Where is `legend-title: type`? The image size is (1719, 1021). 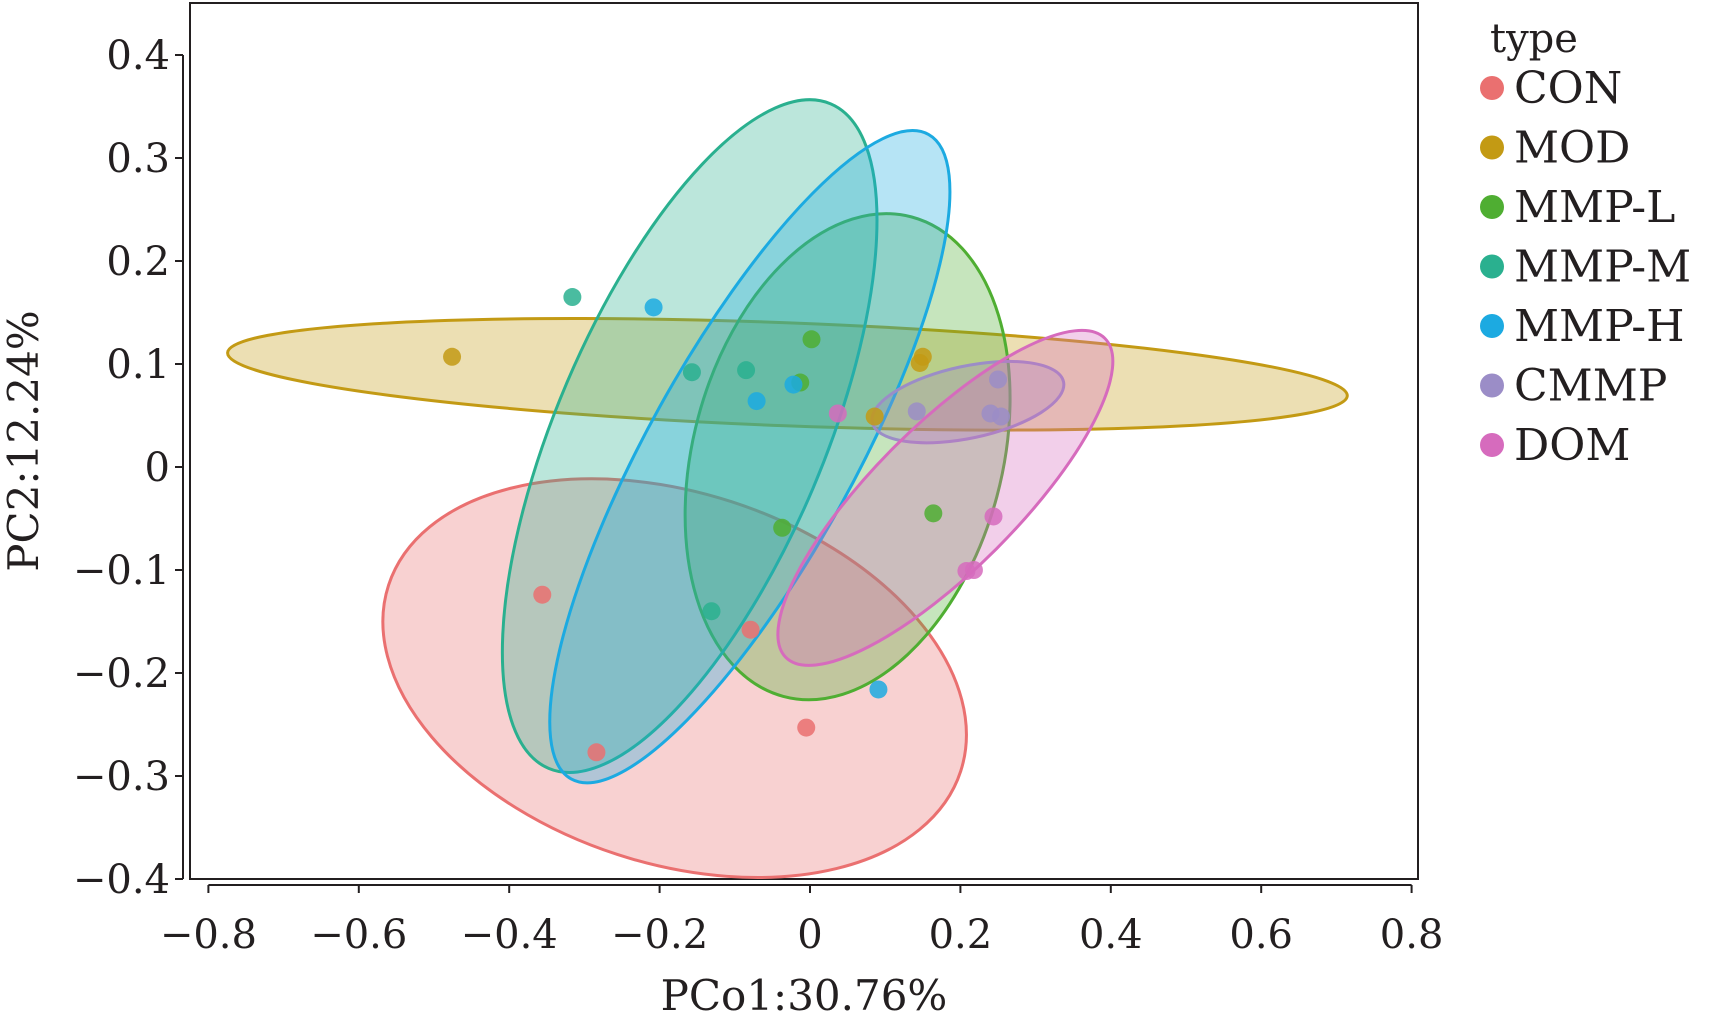
legend-title: type is located at coordinates (1534, 39).